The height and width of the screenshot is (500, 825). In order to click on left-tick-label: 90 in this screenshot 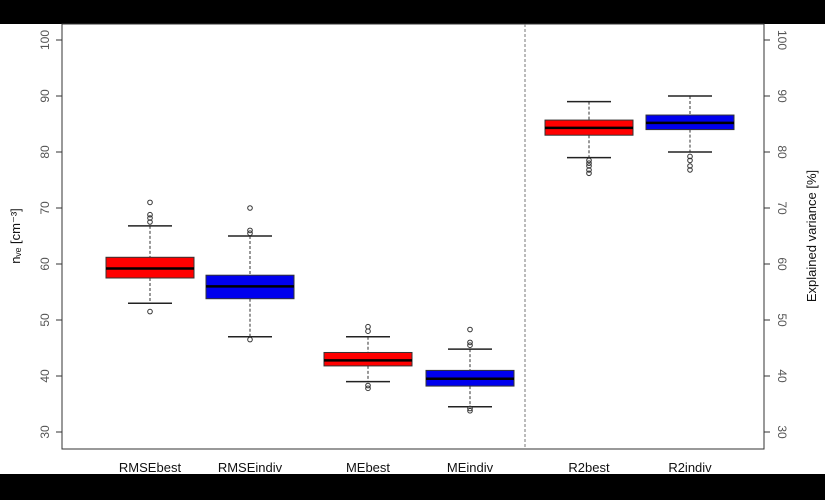, I will do `click(45, 96)`.